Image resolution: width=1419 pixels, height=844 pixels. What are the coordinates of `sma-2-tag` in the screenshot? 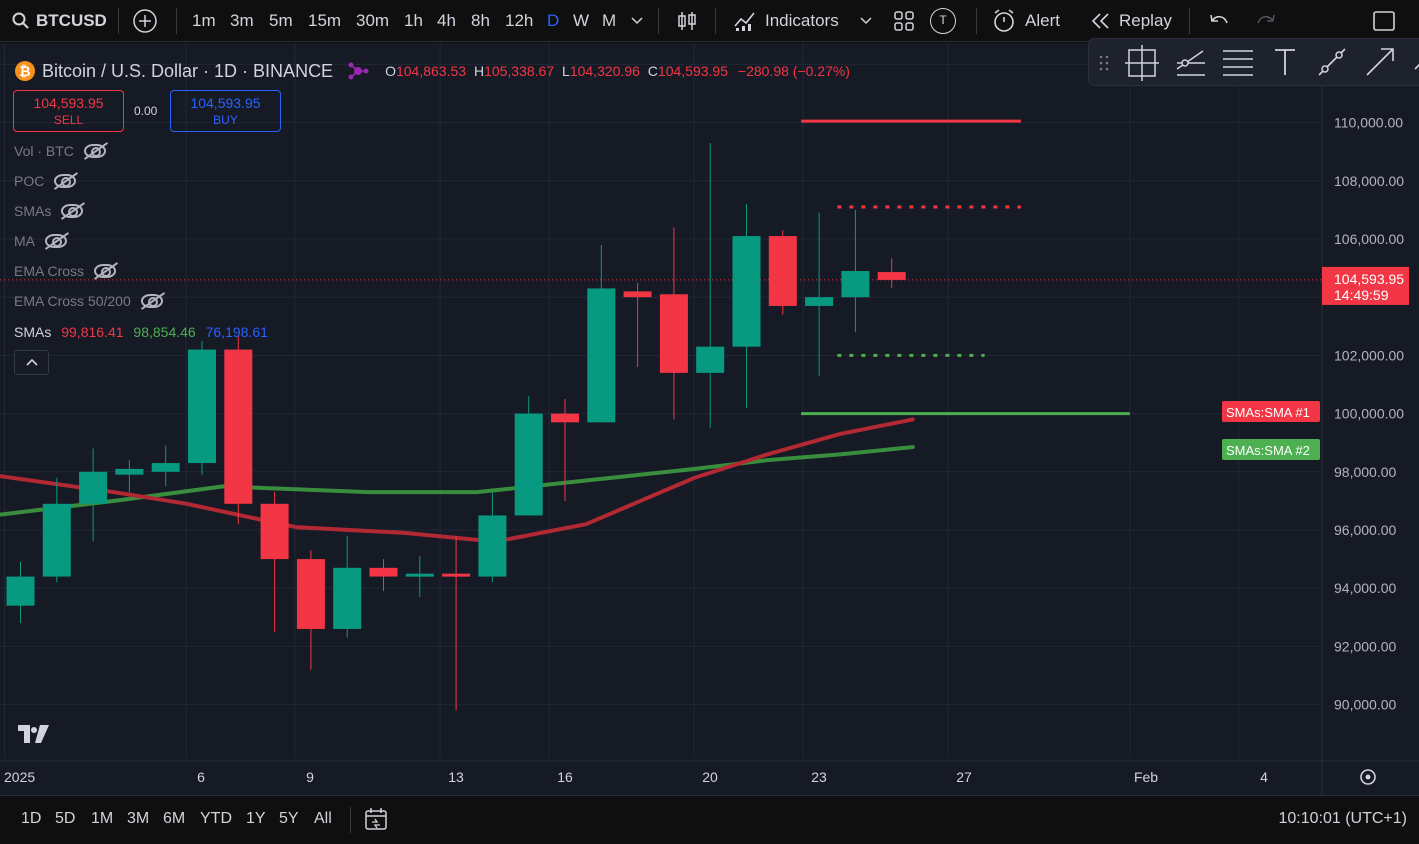 It's located at (1271, 449).